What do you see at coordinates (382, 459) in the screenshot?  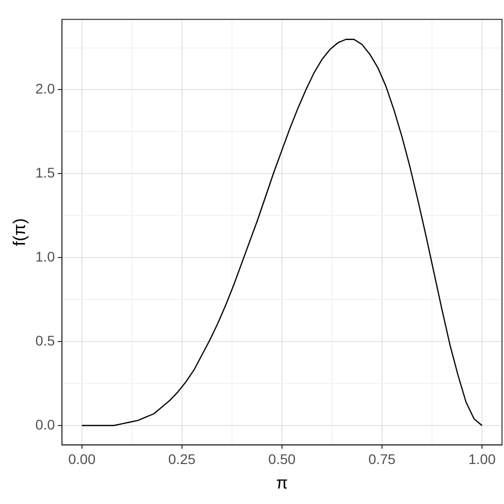 I see `x-tick-label: 0.75` at bounding box center [382, 459].